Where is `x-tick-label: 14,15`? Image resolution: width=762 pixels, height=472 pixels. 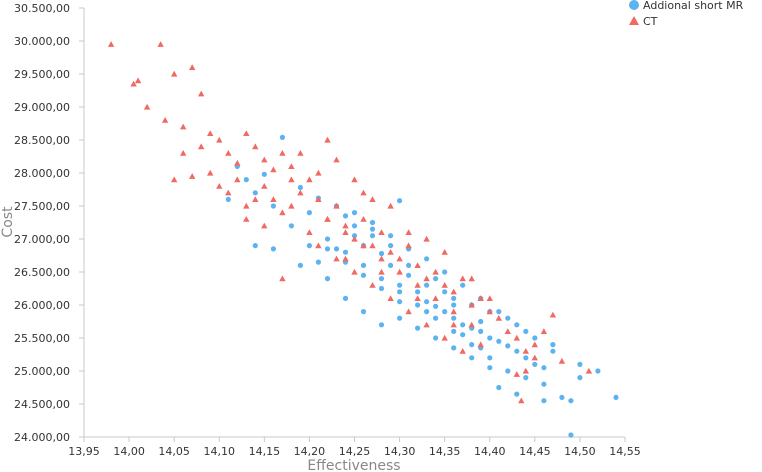
x-tick-label: 14,15 is located at coordinates (265, 451).